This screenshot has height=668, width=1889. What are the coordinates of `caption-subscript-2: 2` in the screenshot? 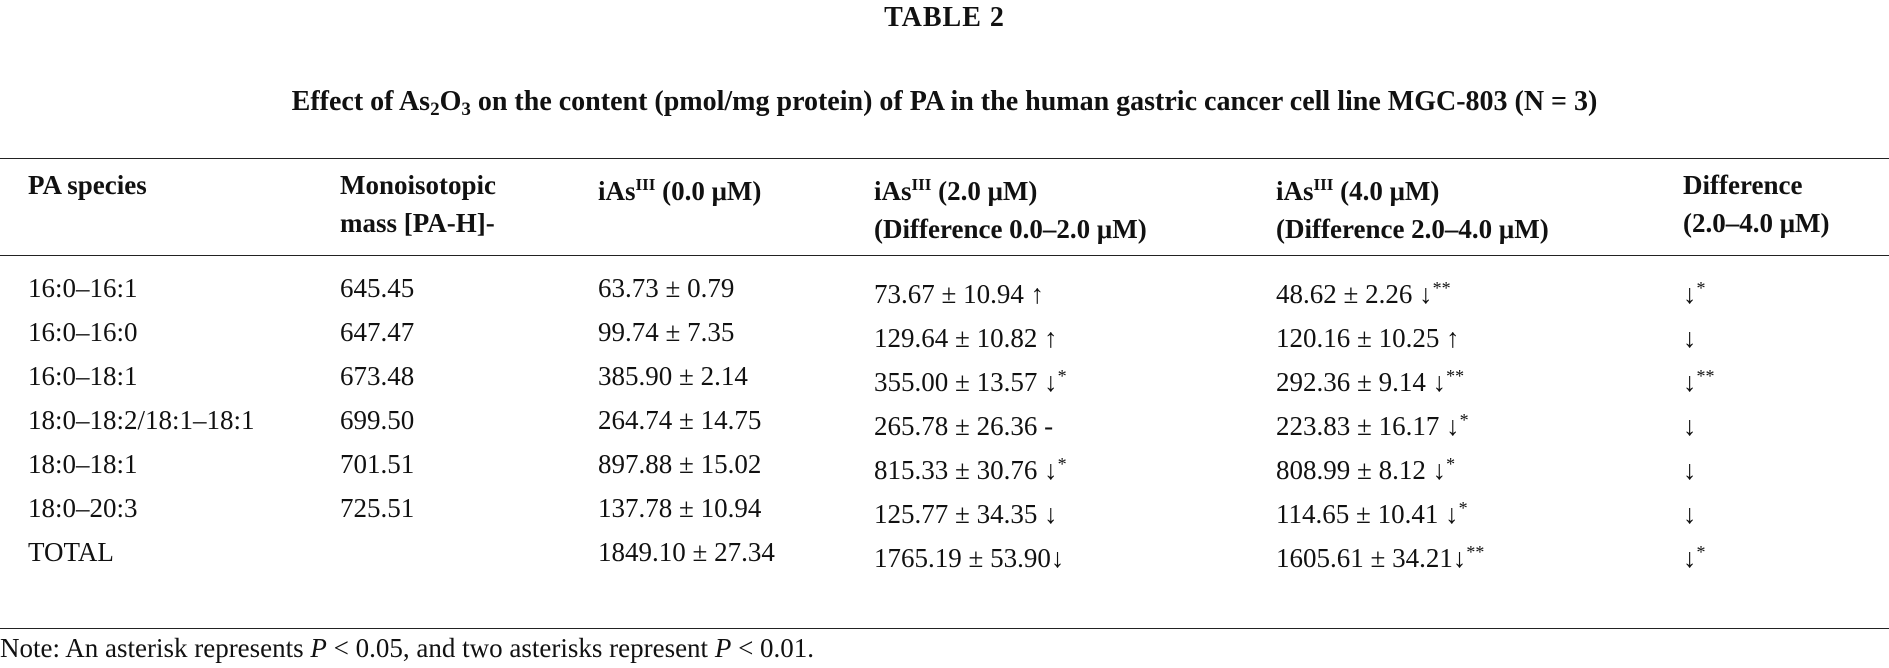 It's located at (435, 109).